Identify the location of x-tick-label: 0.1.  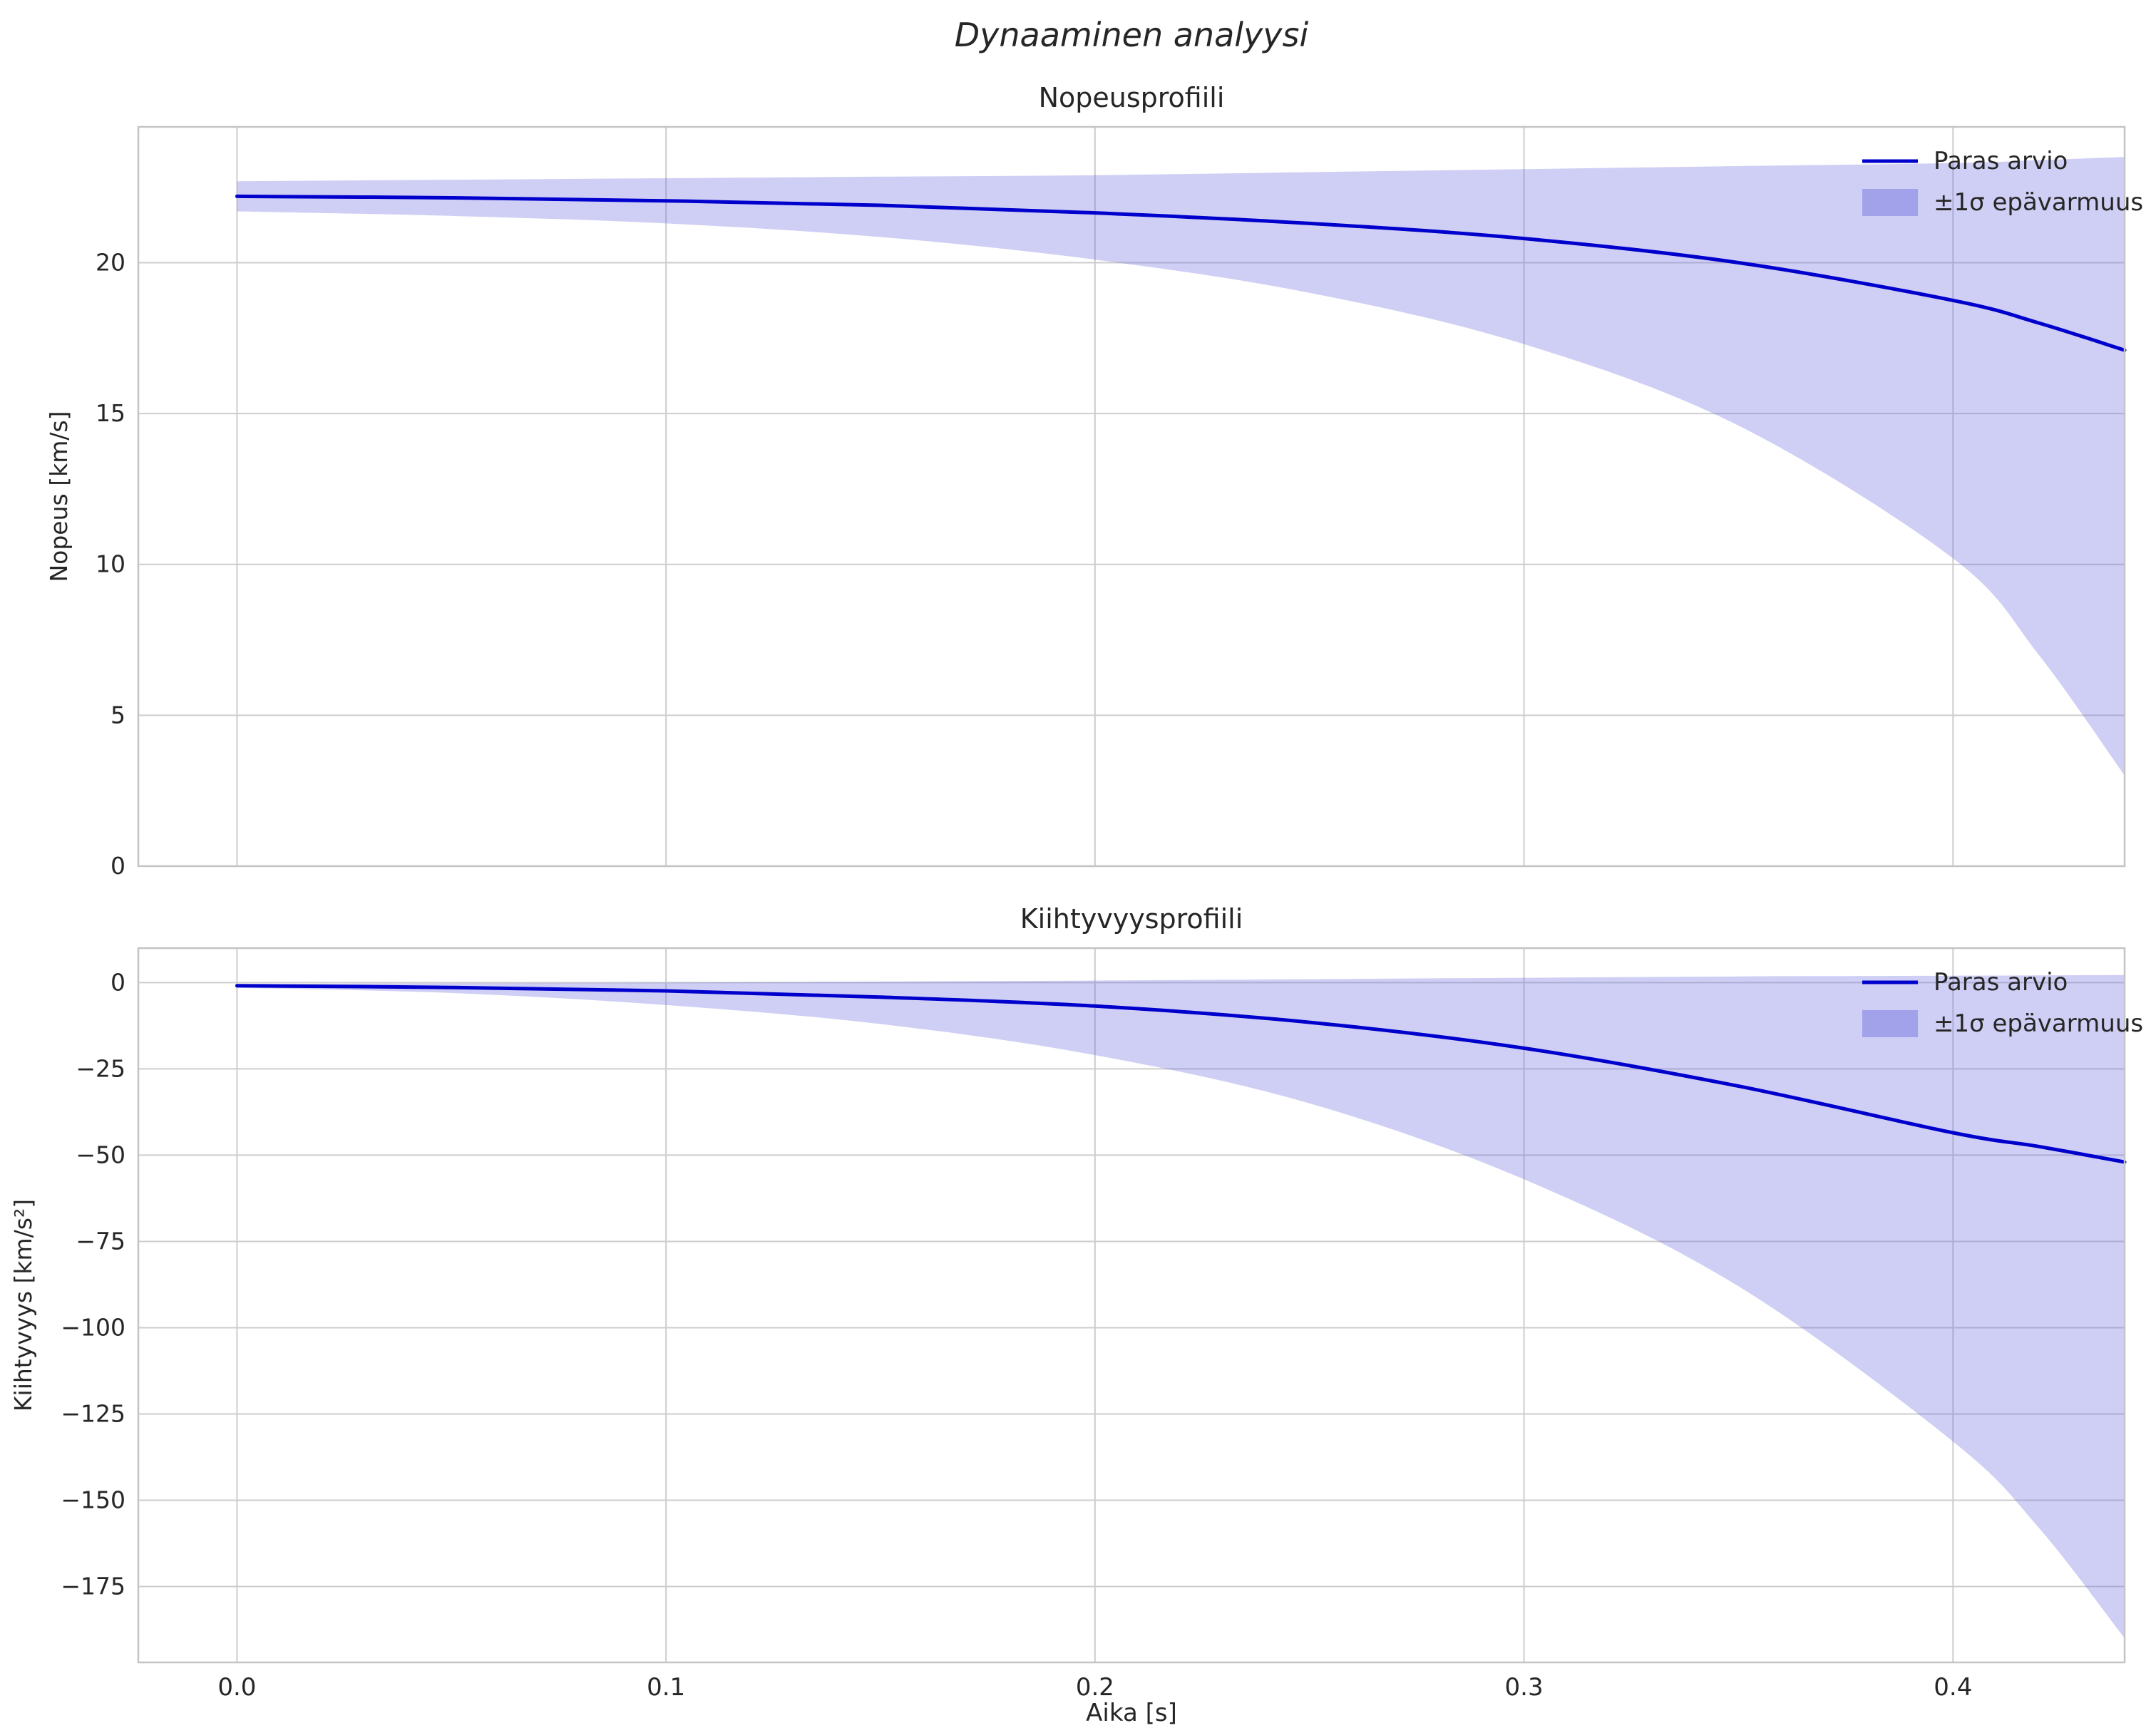
(666, 1687).